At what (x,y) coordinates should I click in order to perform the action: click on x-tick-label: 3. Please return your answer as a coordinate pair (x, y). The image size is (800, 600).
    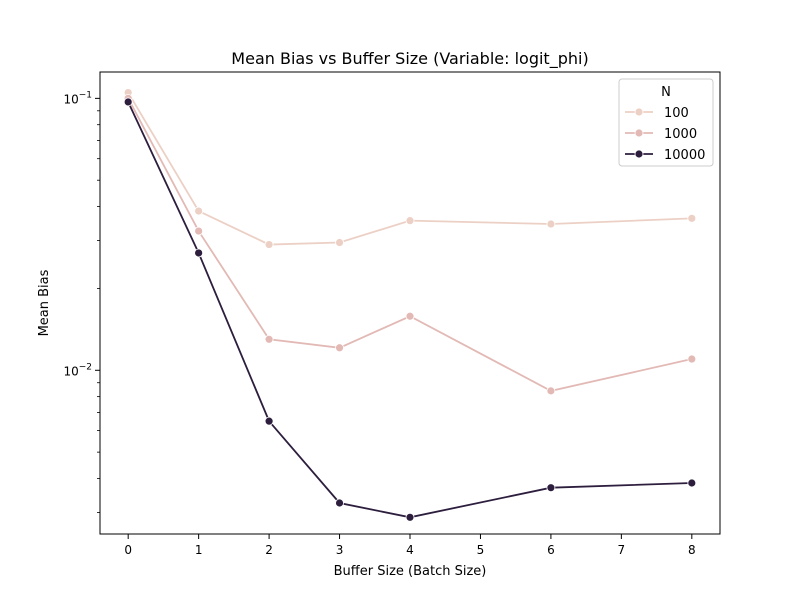
    Looking at the image, I should click on (340, 550).